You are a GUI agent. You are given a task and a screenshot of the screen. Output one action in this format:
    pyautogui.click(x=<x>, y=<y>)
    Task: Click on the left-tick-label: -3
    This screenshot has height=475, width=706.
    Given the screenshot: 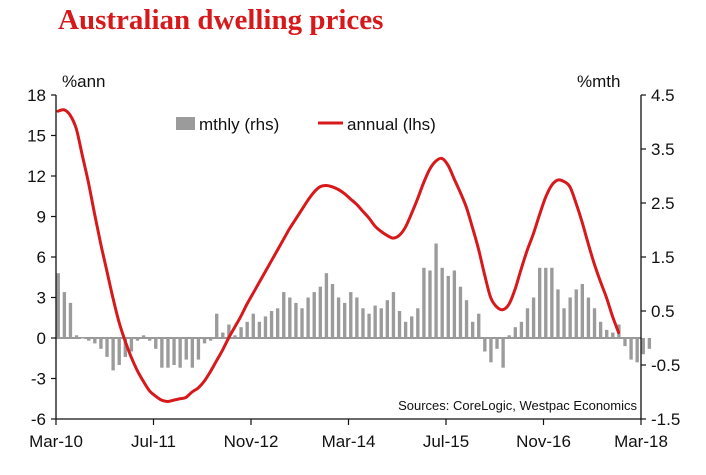 What is the action you would take?
    pyautogui.click(x=38, y=379)
    